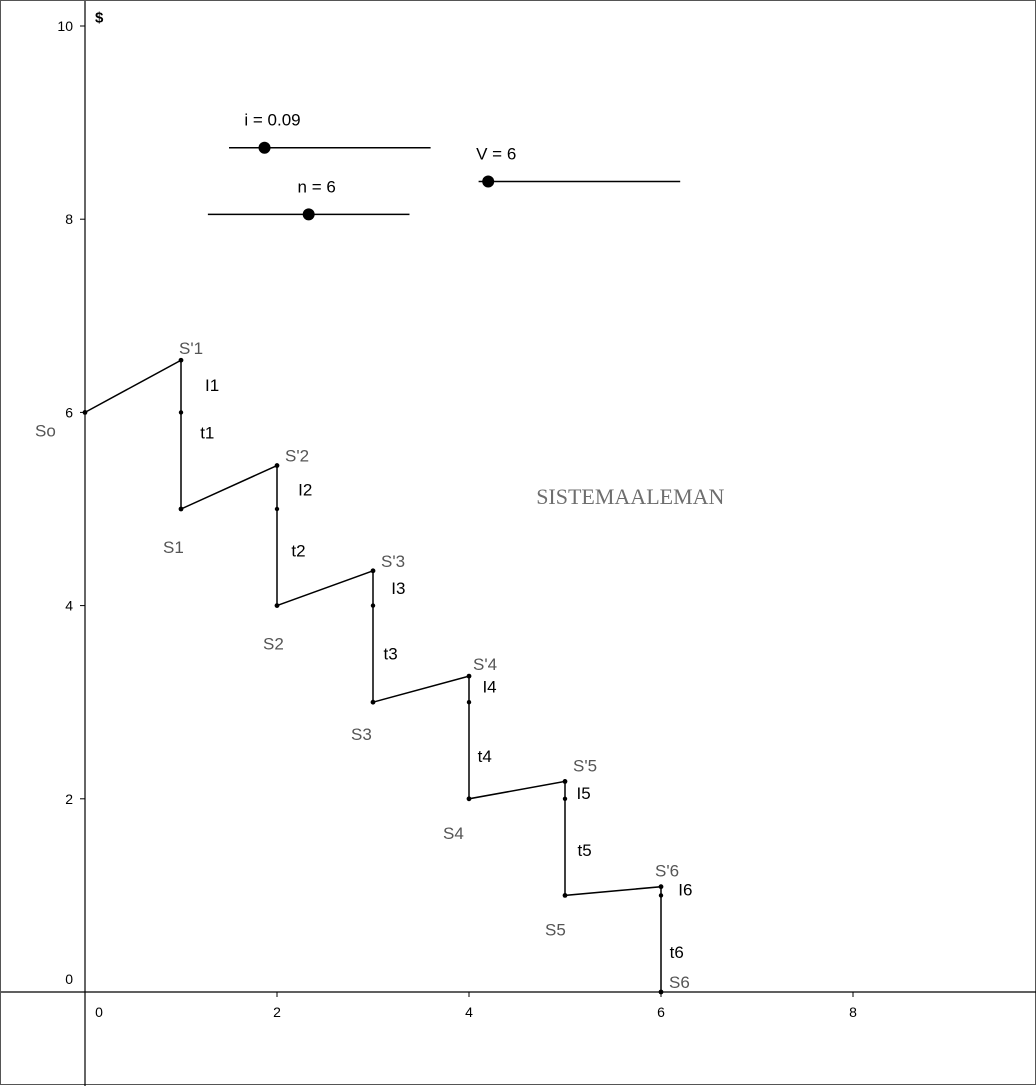 The height and width of the screenshot is (1086, 1036). Describe the element at coordinates (398, 588) in the screenshot. I see `segment-label-I3: I3` at that location.